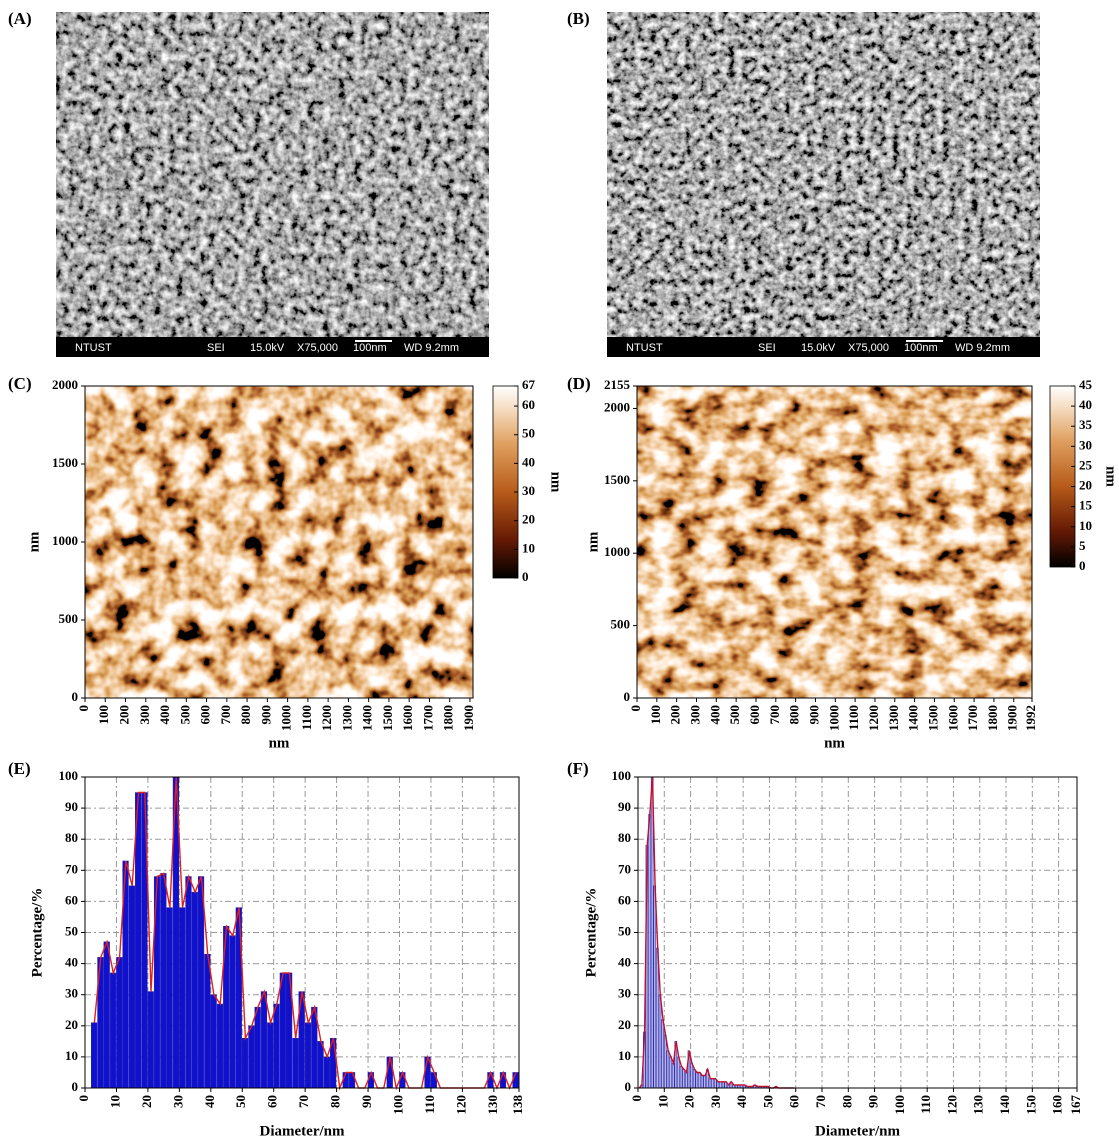 The height and width of the screenshot is (1140, 1119). Describe the element at coordinates (1030, 1105) in the screenshot. I see `x-tick-label: 150` at that location.